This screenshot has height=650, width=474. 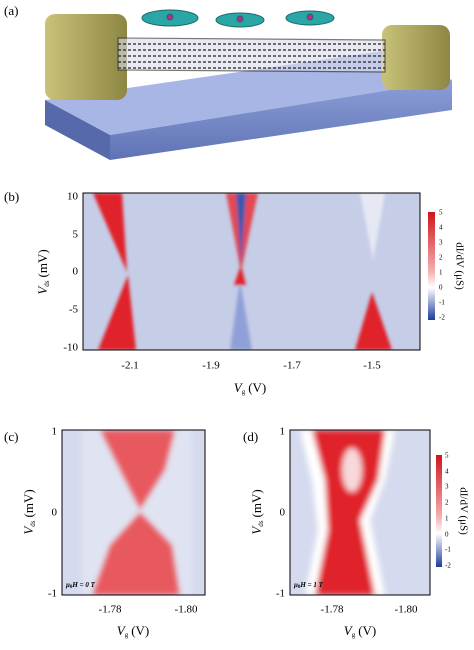 What do you see at coordinates (70, 348) in the screenshot?
I see `y-tick-label: -10` at bounding box center [70, 348].